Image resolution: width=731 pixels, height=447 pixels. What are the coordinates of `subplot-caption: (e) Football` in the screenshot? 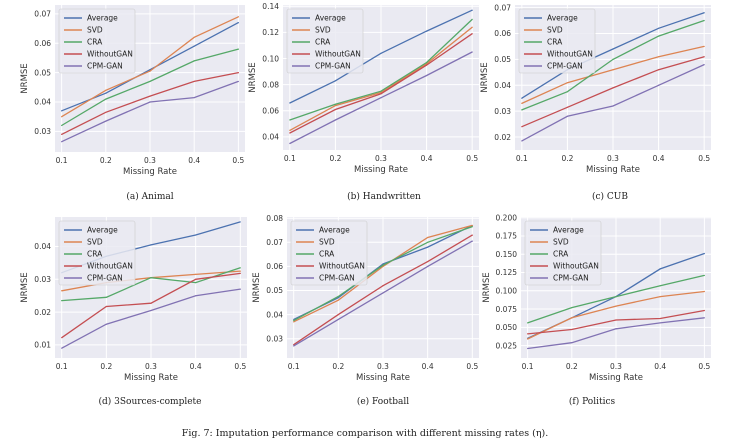 It's located at (383, 401).